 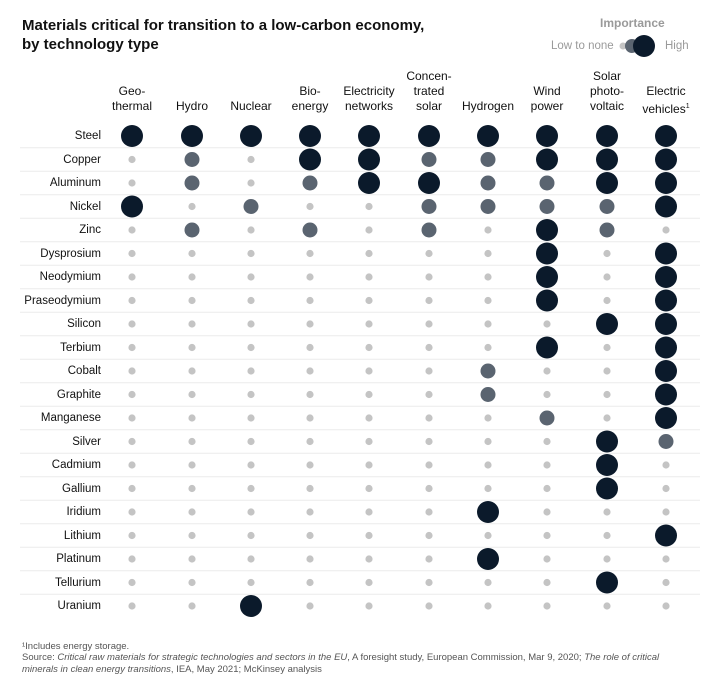 What do you see at coordinates (83, 512) in the screenshot?
I see `row-label: Iridium` at bounding box center [83, 512].